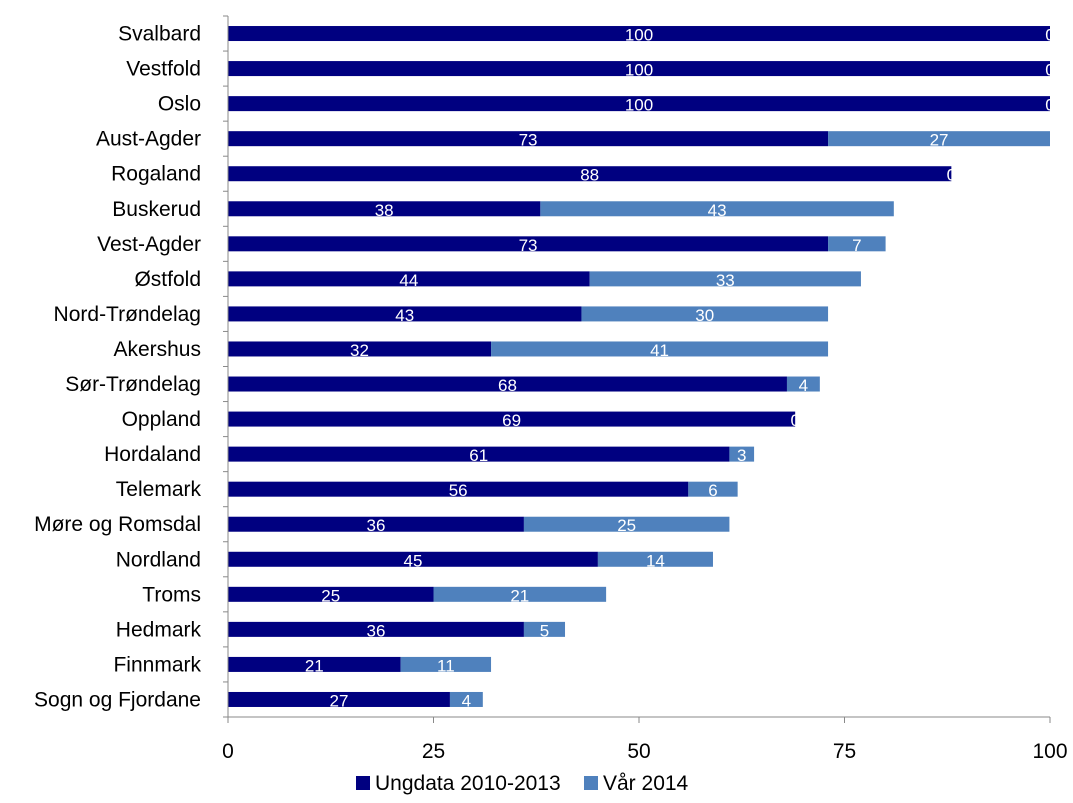 This screenshot has height=803, width=1073. I want to click on data-label: 30, so click(704, 315).